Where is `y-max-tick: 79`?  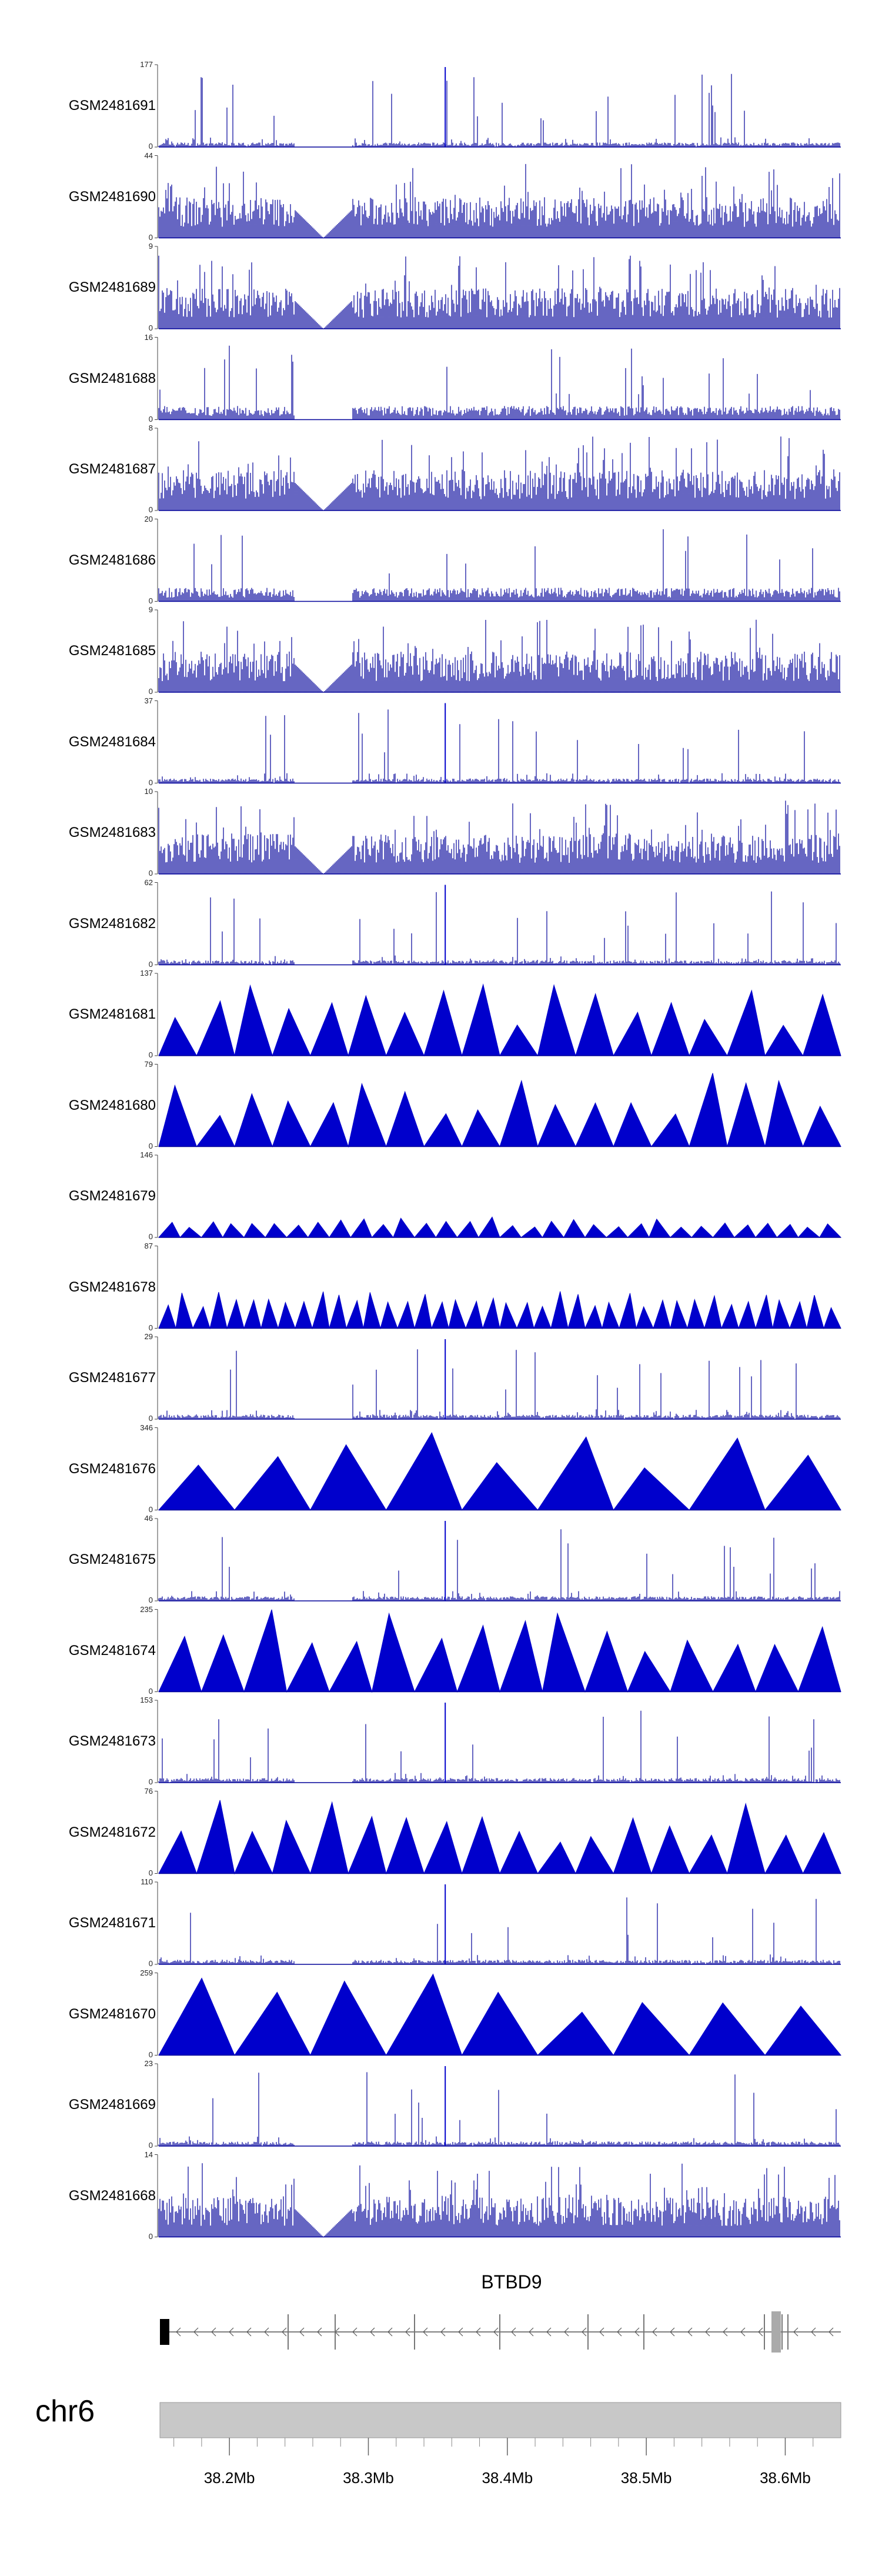
y-max-tick: 79 is located at coordinates (148, 1064).